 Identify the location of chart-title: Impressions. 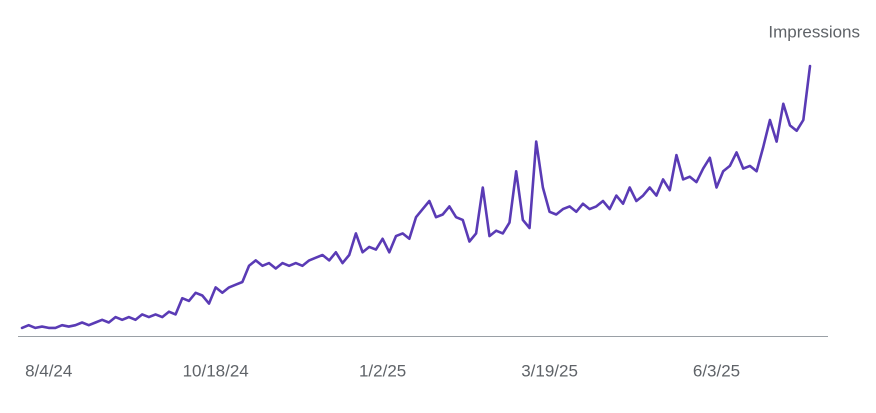
(814, 31).